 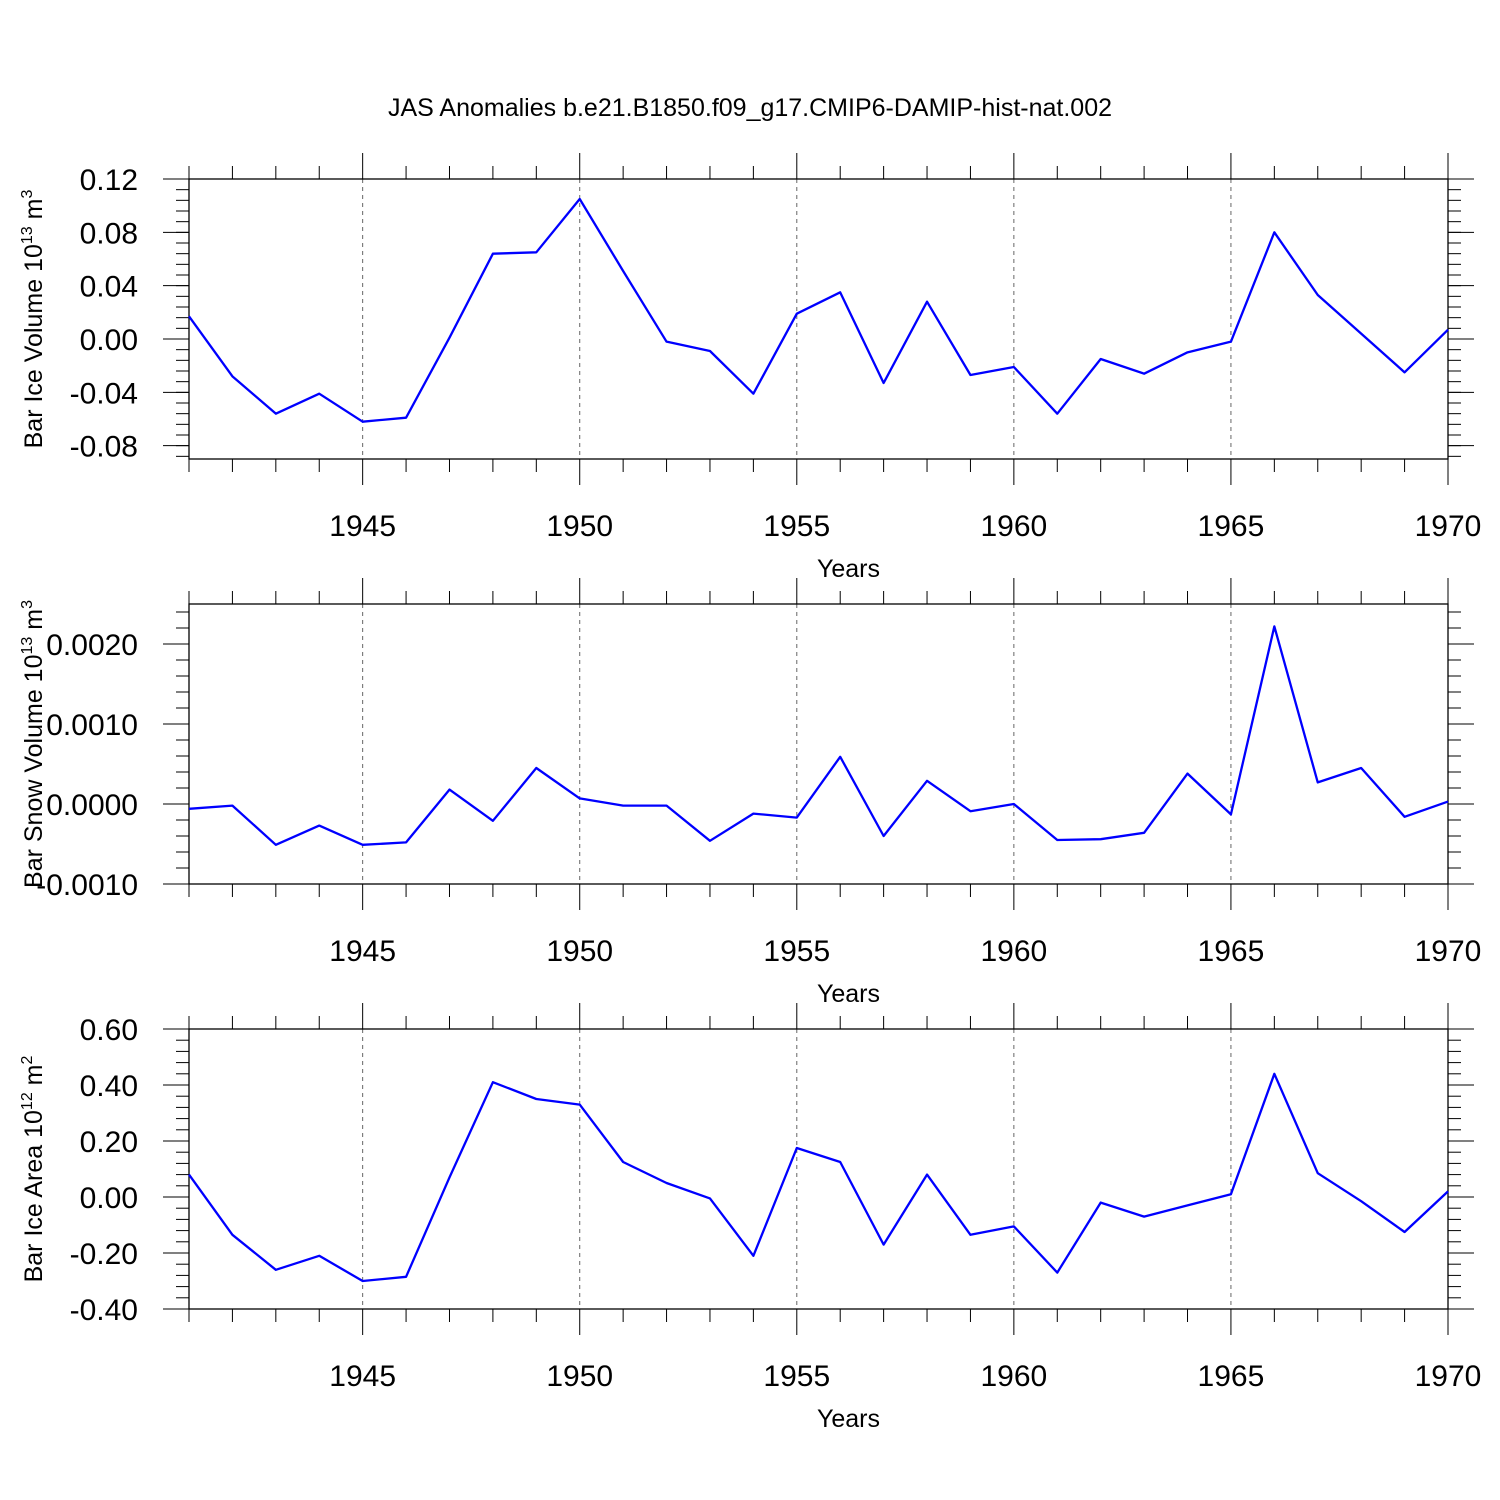 What do you see at coordinates (109, 233) in the screenshot?
I see `y-tick-label: 0.08` at bounding box center [109, 233].